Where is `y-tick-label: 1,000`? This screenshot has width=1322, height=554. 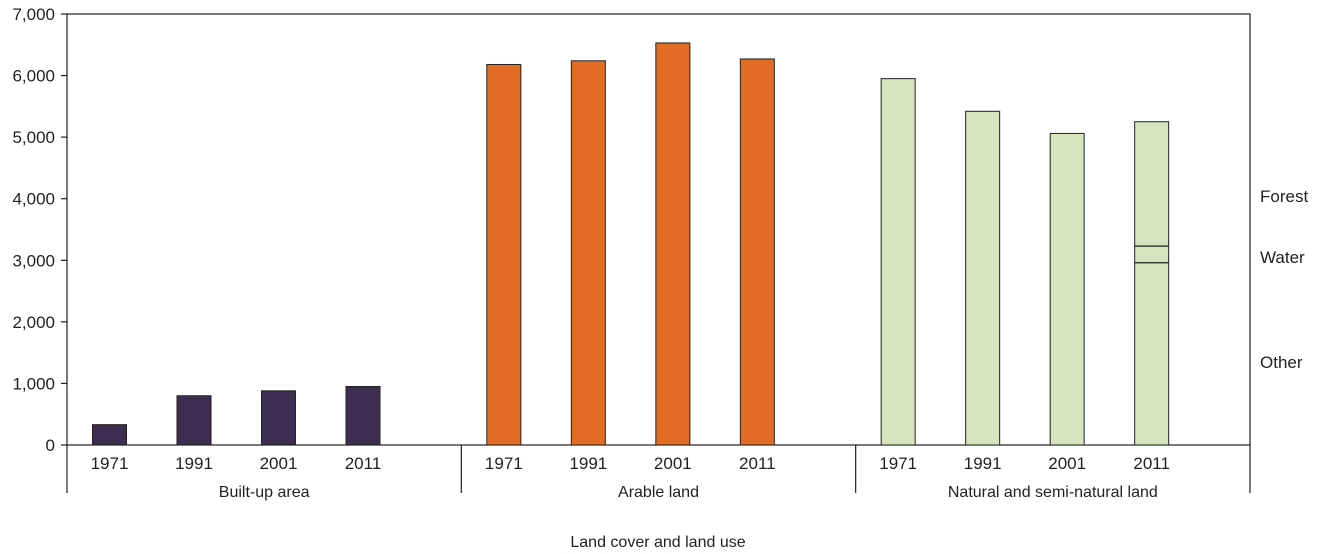 y-tick-label: 1,000 is located at coordinates (33, 383).